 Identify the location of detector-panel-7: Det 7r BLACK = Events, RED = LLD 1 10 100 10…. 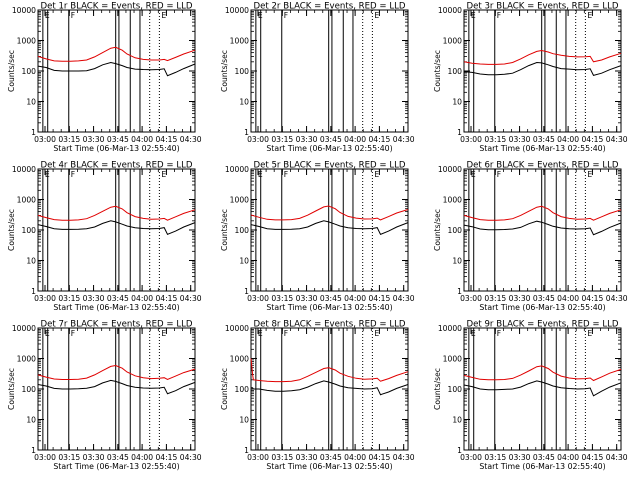
(104, 396).